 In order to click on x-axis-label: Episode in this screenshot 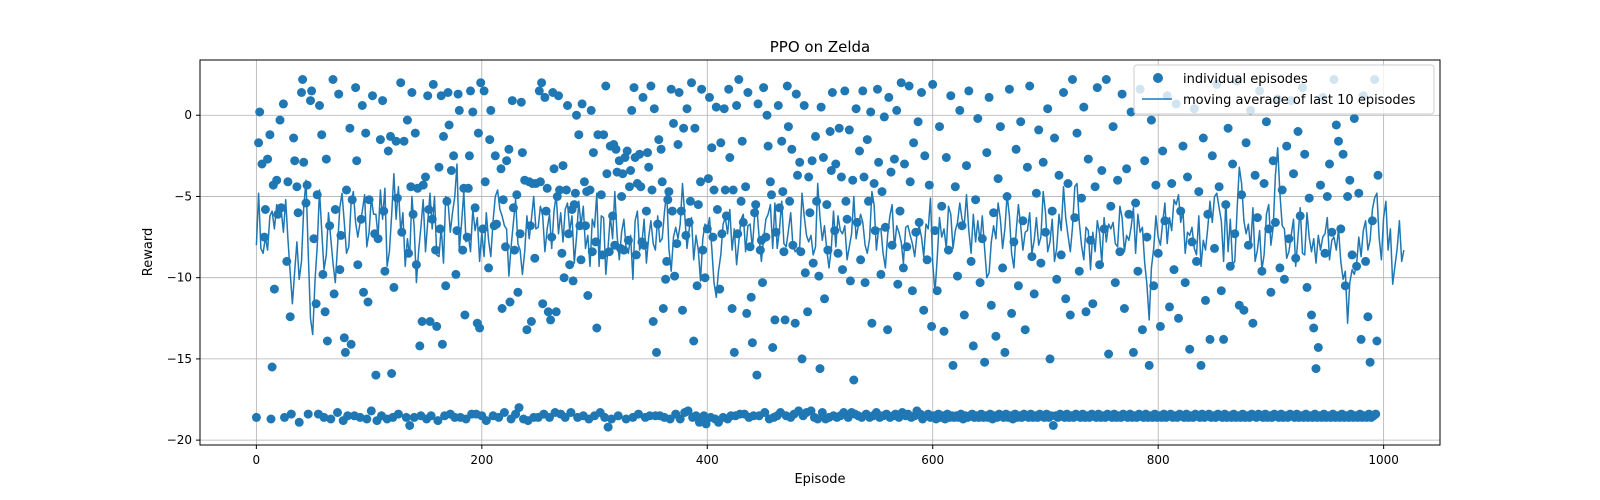, I will do `click(819, 479)`.